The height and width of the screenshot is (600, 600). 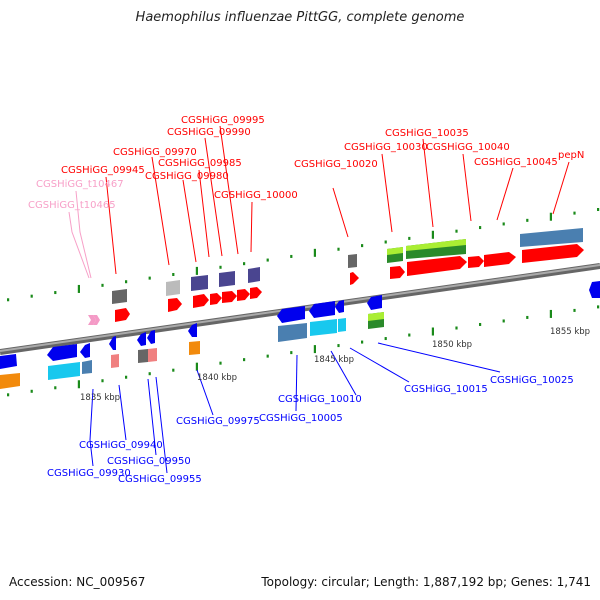 What do you see at coordinates (223, 120) in the screenshot?
I see `gene-label: CGSHiGG_09995` at bounding box center [223, 120].